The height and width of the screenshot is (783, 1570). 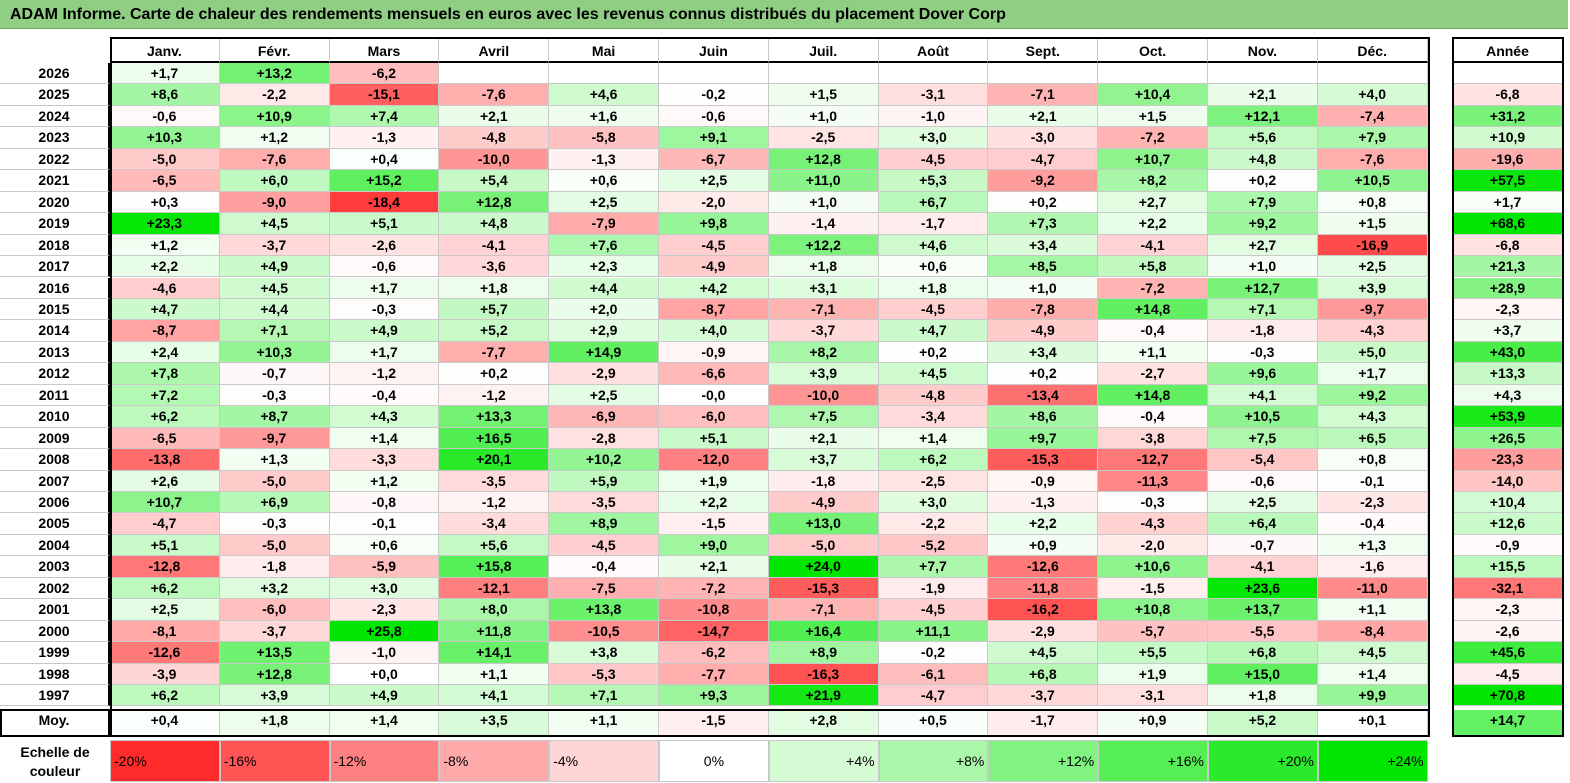 I want to click on heatmap-cell: -4,6, so click(x=165, y=288).